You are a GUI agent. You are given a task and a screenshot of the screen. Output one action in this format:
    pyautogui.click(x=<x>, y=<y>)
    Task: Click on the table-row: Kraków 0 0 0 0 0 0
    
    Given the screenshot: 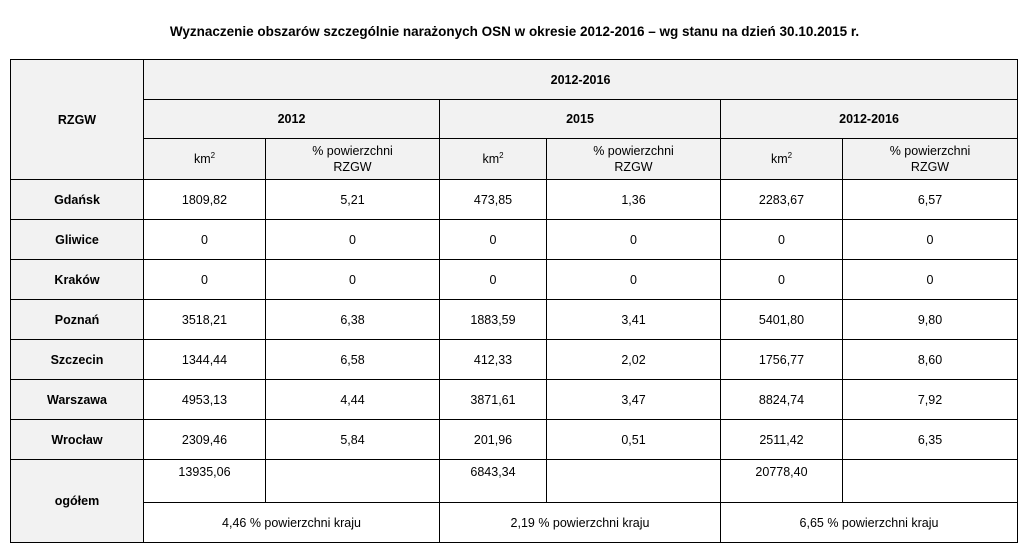 What is the action you would take?
    pyautogui.click(x=514, y=279)
    